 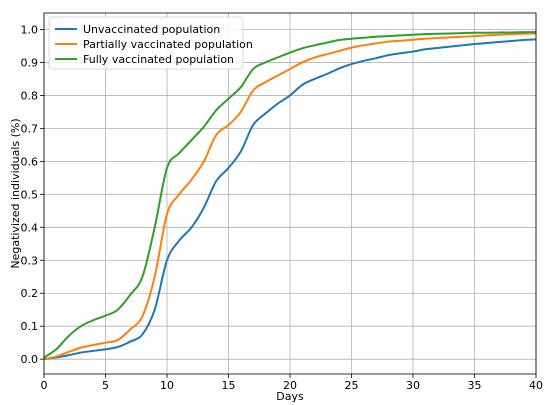 What do you see at coordinates (105, 385) in the screenshot?
I see `x-tick-label: 5` at bounding box center [105, 385].